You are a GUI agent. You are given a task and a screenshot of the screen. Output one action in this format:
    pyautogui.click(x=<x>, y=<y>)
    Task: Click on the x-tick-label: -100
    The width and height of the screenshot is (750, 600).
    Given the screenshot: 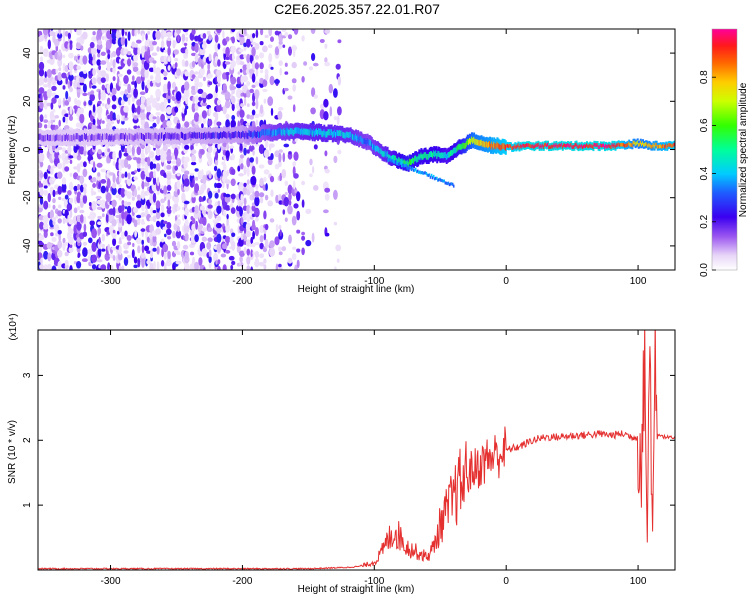 What is the action you would take?
    pyautogui.click(x=374, y=581)
    